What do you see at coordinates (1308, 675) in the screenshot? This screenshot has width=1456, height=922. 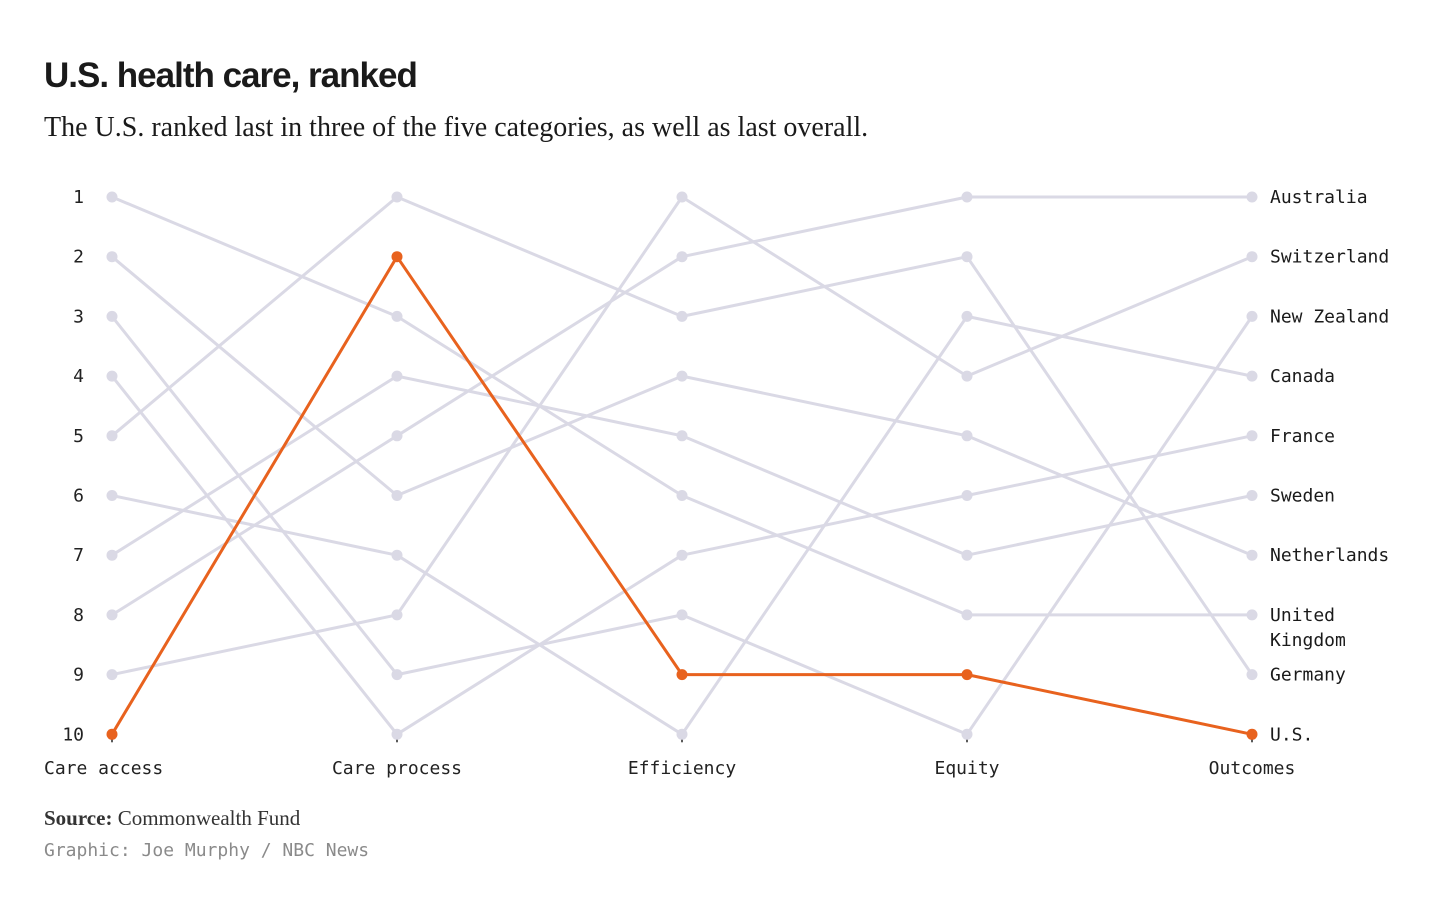 I see `series-label: Germany` at bounding box center [1308, 675].